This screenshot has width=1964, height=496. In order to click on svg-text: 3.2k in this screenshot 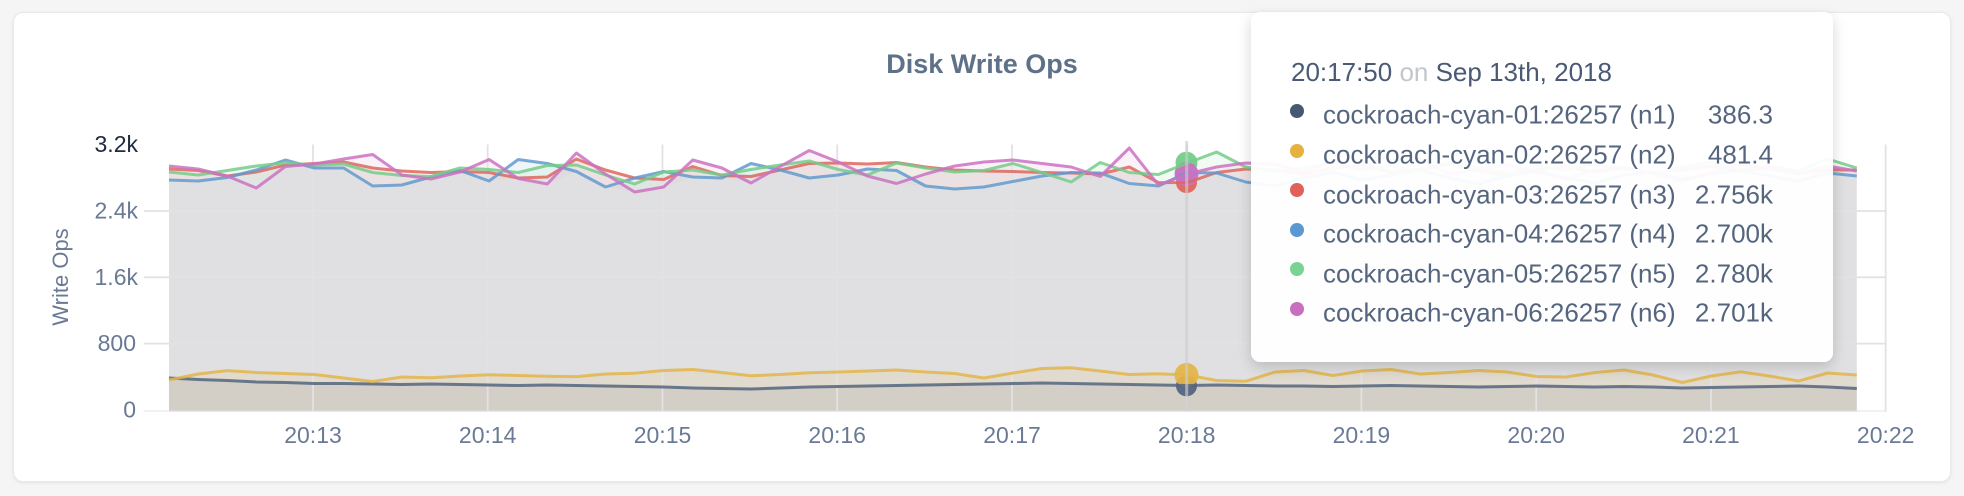, I will do `click(117, 144)`.